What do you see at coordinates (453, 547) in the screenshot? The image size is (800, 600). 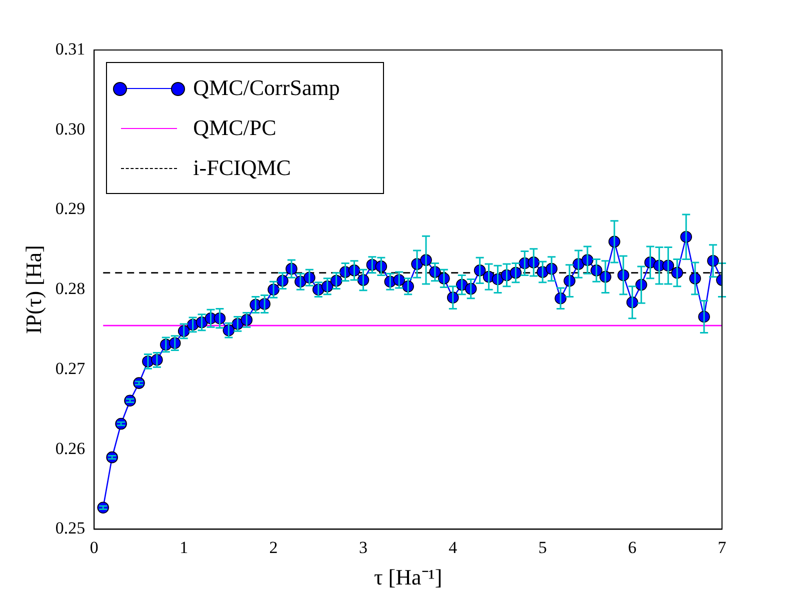 I see `x-tick-label: 4` at bounding box center [453, 547].